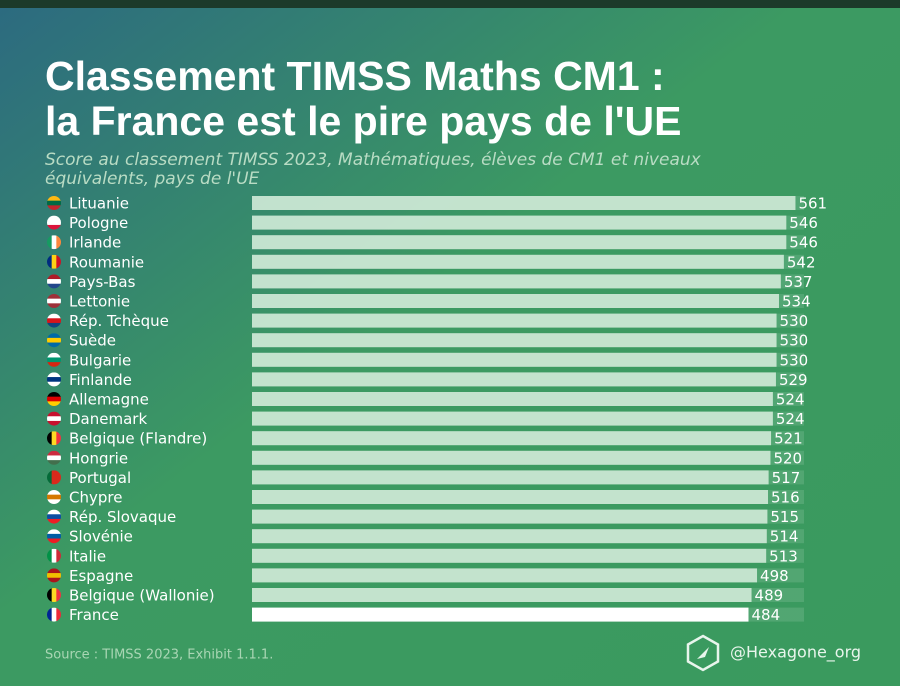  Describe the element at coordinates (794, 321) in the screenshot. I see `value-label: 530` at that location.